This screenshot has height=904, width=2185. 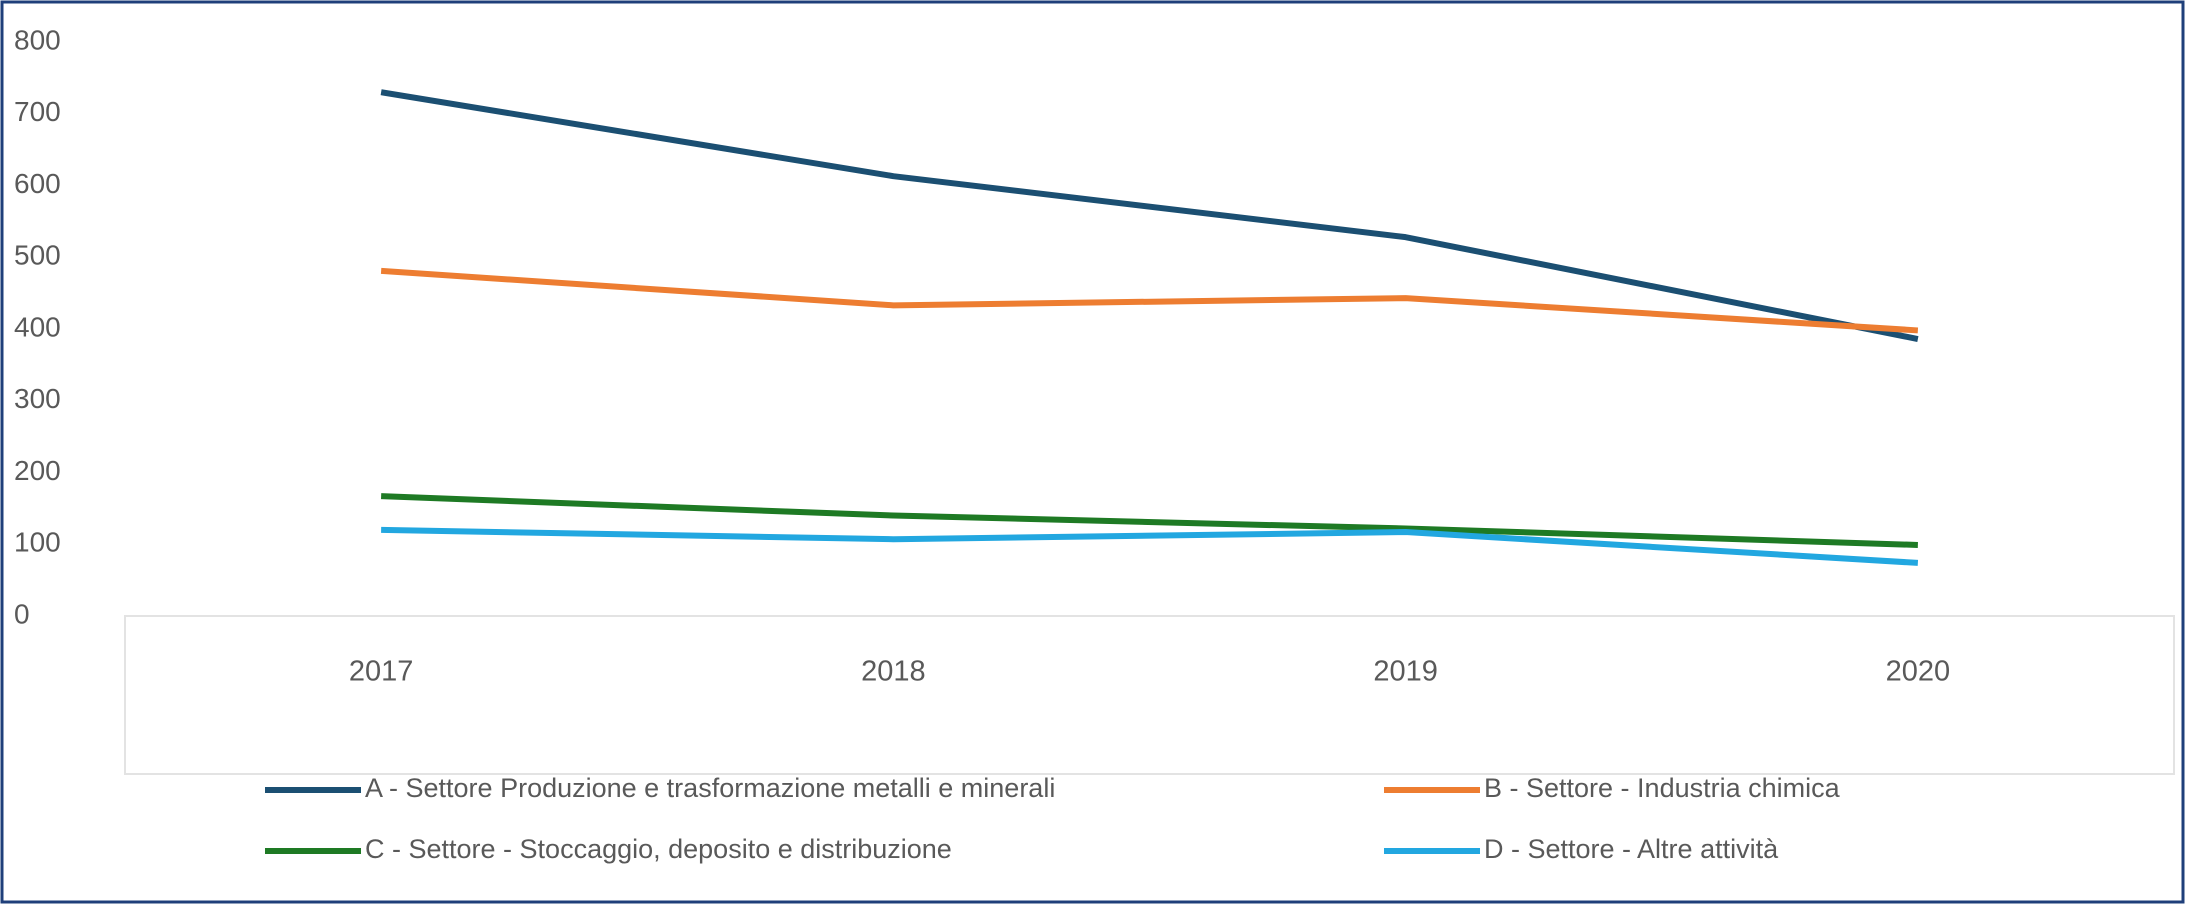 I want to click on y-tick-label: 800, so click(x=37, y=39).